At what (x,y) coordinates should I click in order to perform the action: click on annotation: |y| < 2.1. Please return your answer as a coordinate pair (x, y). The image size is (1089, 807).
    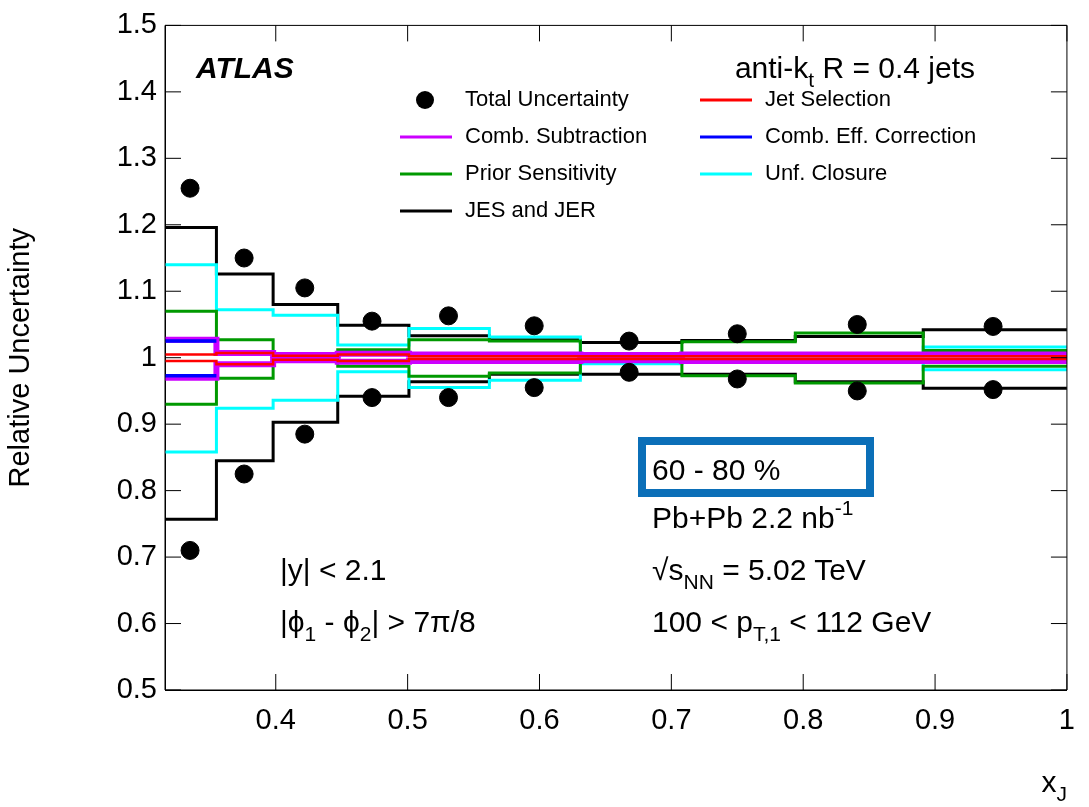
    Looking at the image, I should click on (333, 569).